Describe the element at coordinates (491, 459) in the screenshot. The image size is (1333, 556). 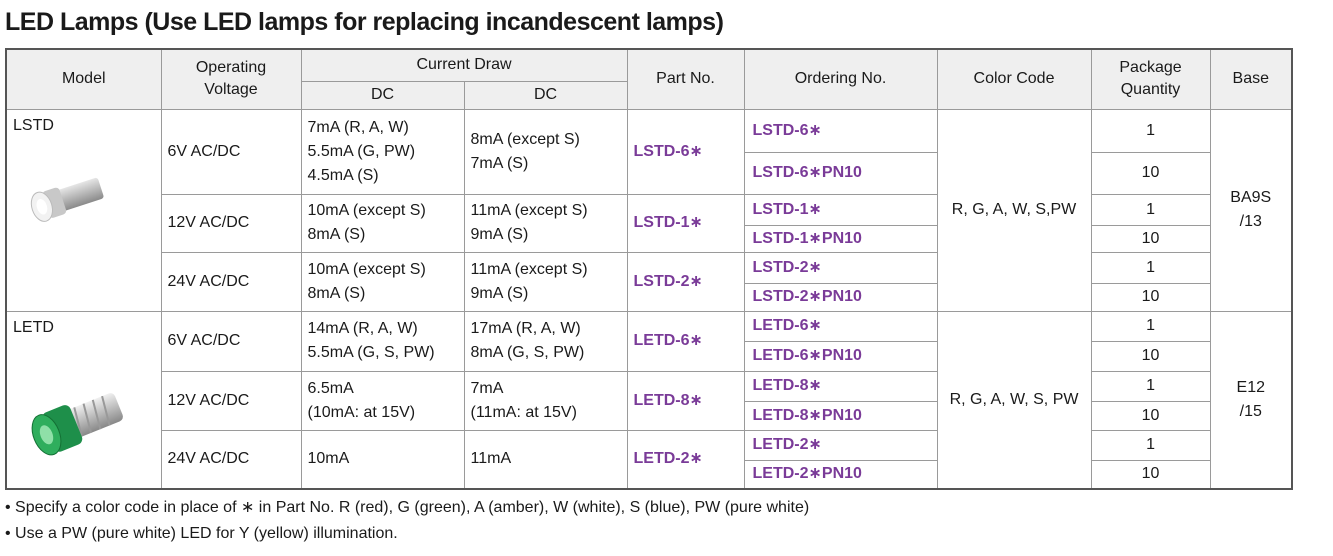
I see `cell-line: 11mA` at that location.